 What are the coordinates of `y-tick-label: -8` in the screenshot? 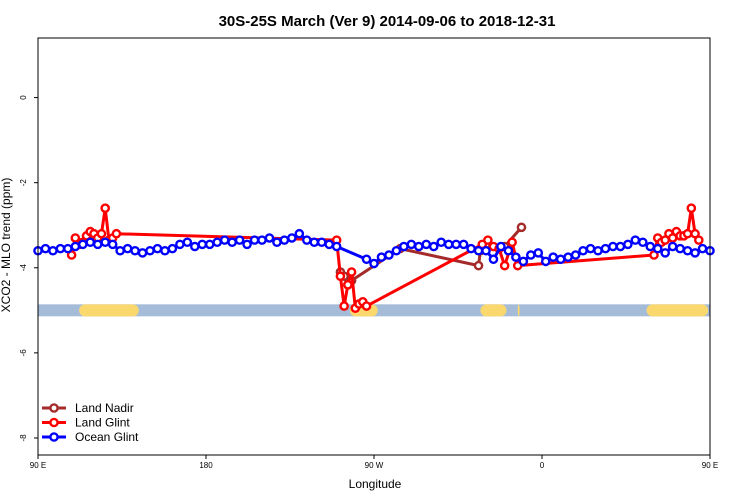 It's located at (23, 438).